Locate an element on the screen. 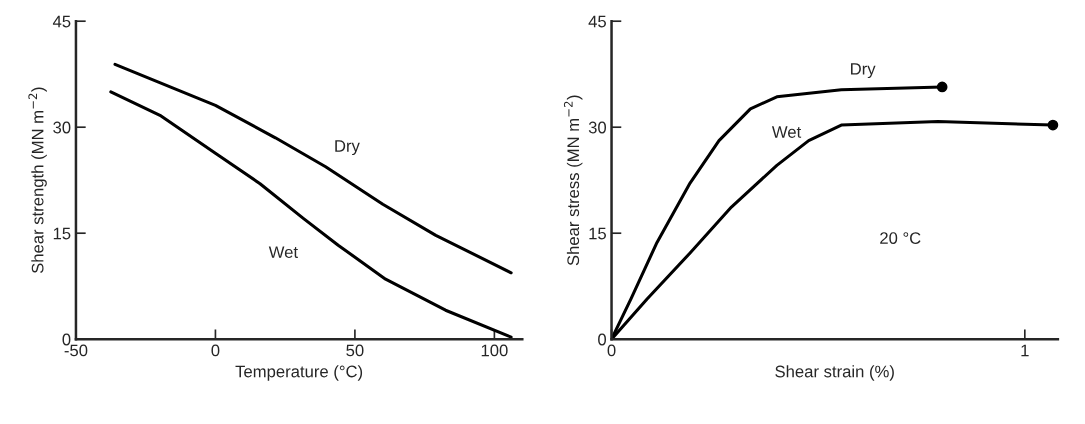 The width and height of the screenshot is (1085, 424). x-axis-title: Temperature (°C) is located at coordinates (299, 373).